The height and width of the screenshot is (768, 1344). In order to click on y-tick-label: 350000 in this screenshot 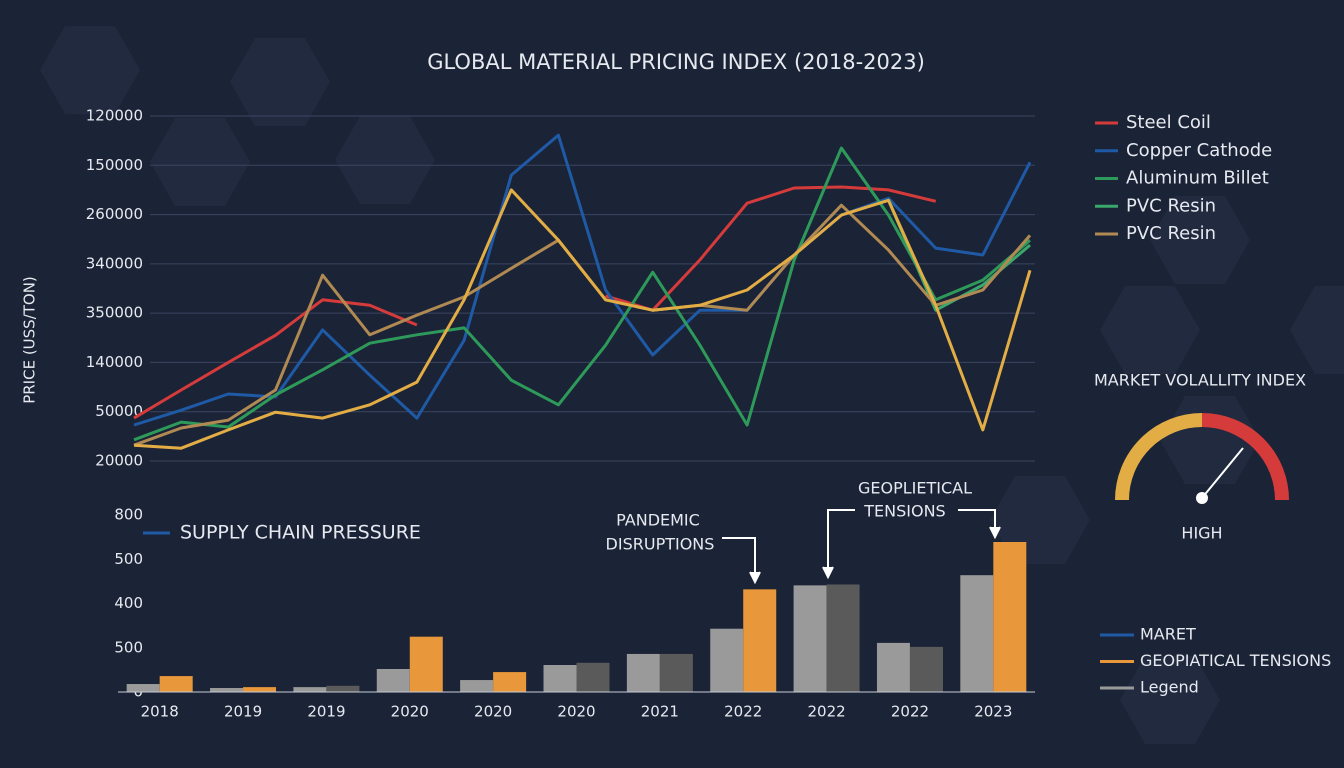, I will do `click(114, 313)`.